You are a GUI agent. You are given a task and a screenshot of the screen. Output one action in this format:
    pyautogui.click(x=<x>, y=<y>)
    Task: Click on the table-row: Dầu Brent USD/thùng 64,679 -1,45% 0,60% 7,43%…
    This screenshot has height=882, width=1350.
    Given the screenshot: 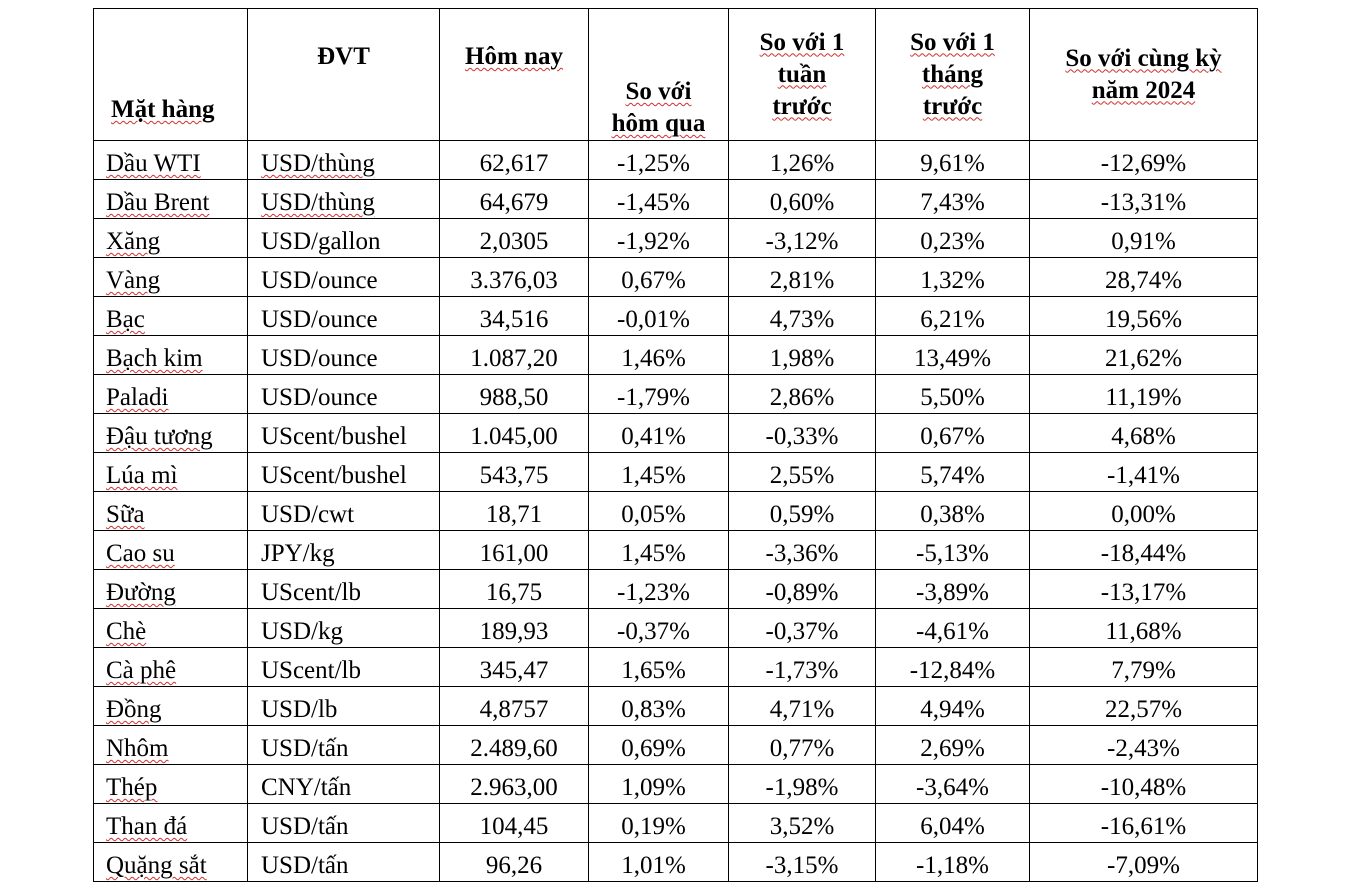 What is the action you would take?
    pyautogui.click(x=675, y=199)
    